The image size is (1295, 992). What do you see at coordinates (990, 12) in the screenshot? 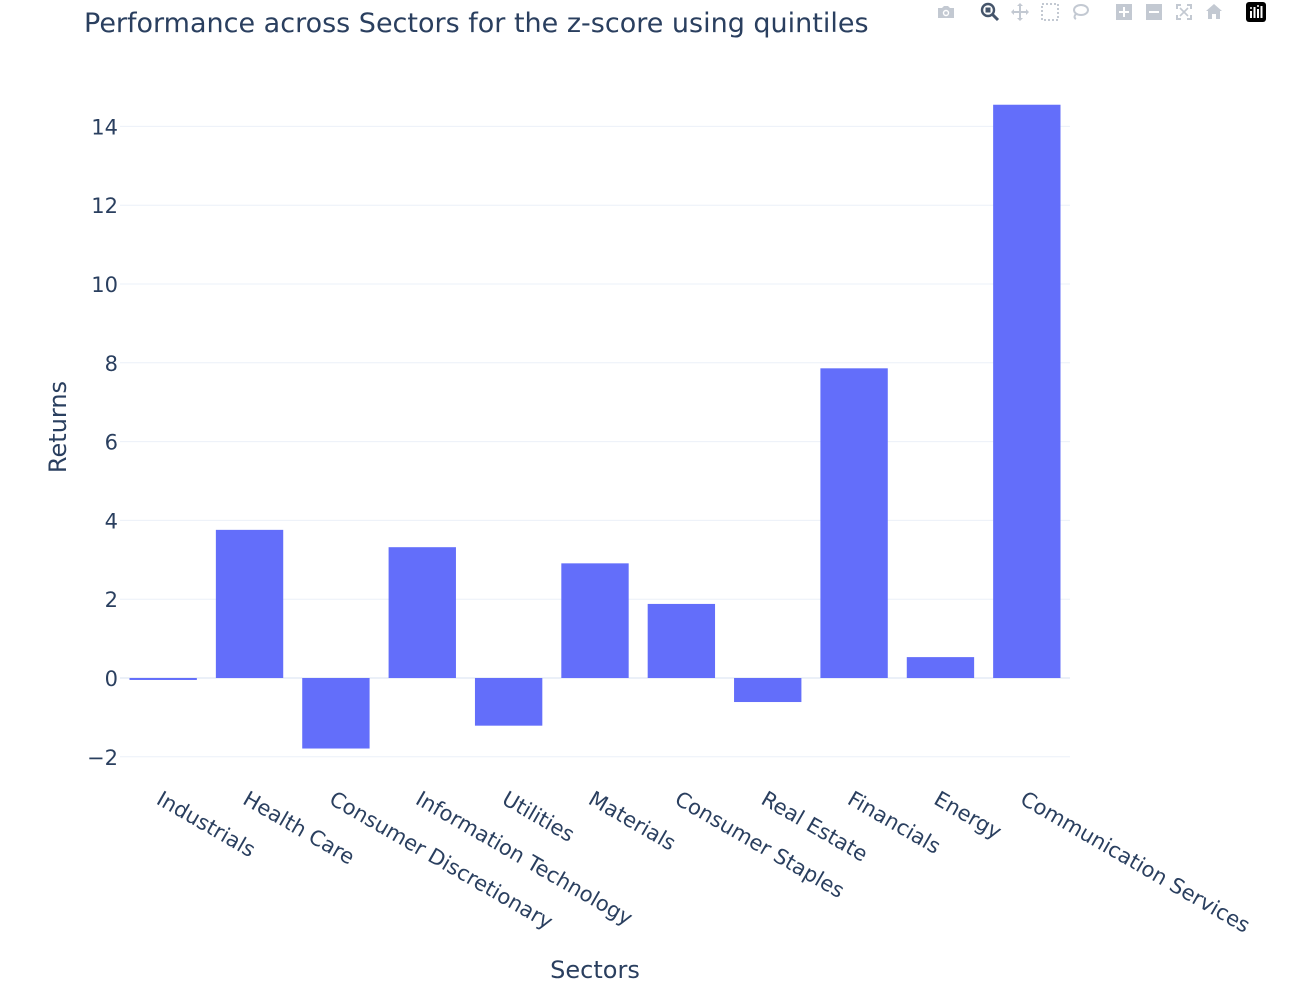
I see `zoom-icon` at bounding box center [990, 12].